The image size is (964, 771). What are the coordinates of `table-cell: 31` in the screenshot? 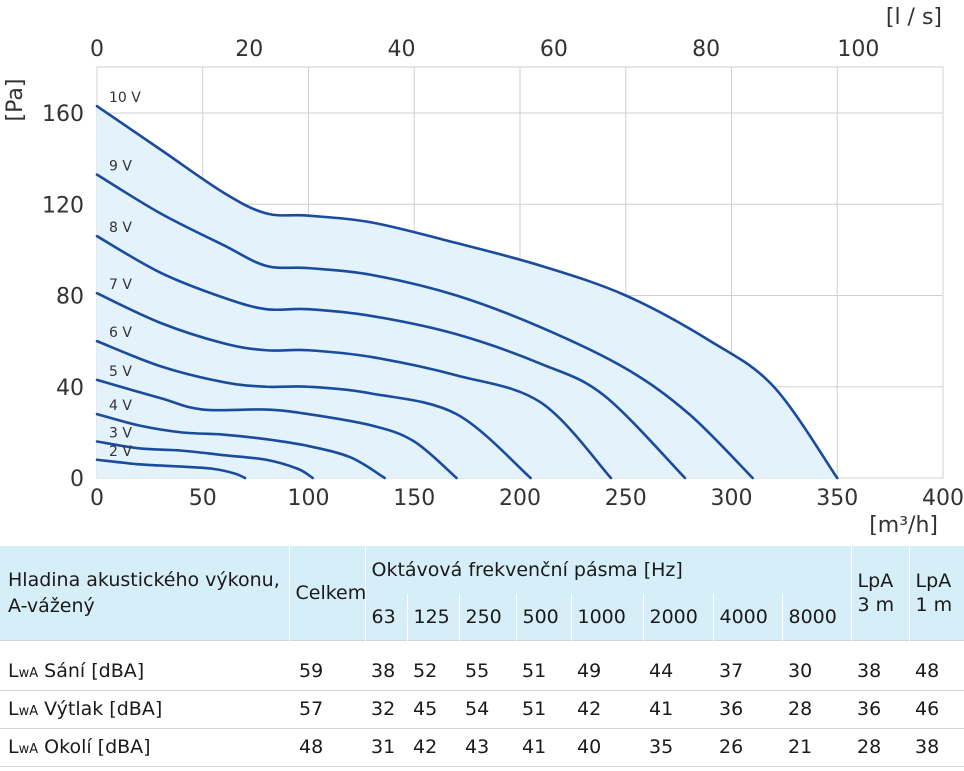 It's located at (386, 747).